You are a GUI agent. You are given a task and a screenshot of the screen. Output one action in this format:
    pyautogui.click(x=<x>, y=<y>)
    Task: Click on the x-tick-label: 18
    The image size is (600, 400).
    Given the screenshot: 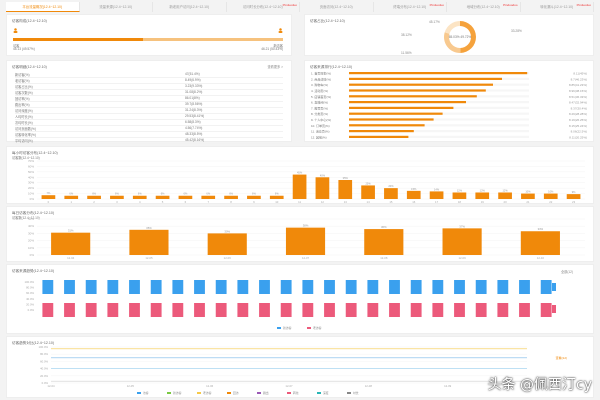 What is the action you would take?
    pyautogui.click(x=460, y=202)
    